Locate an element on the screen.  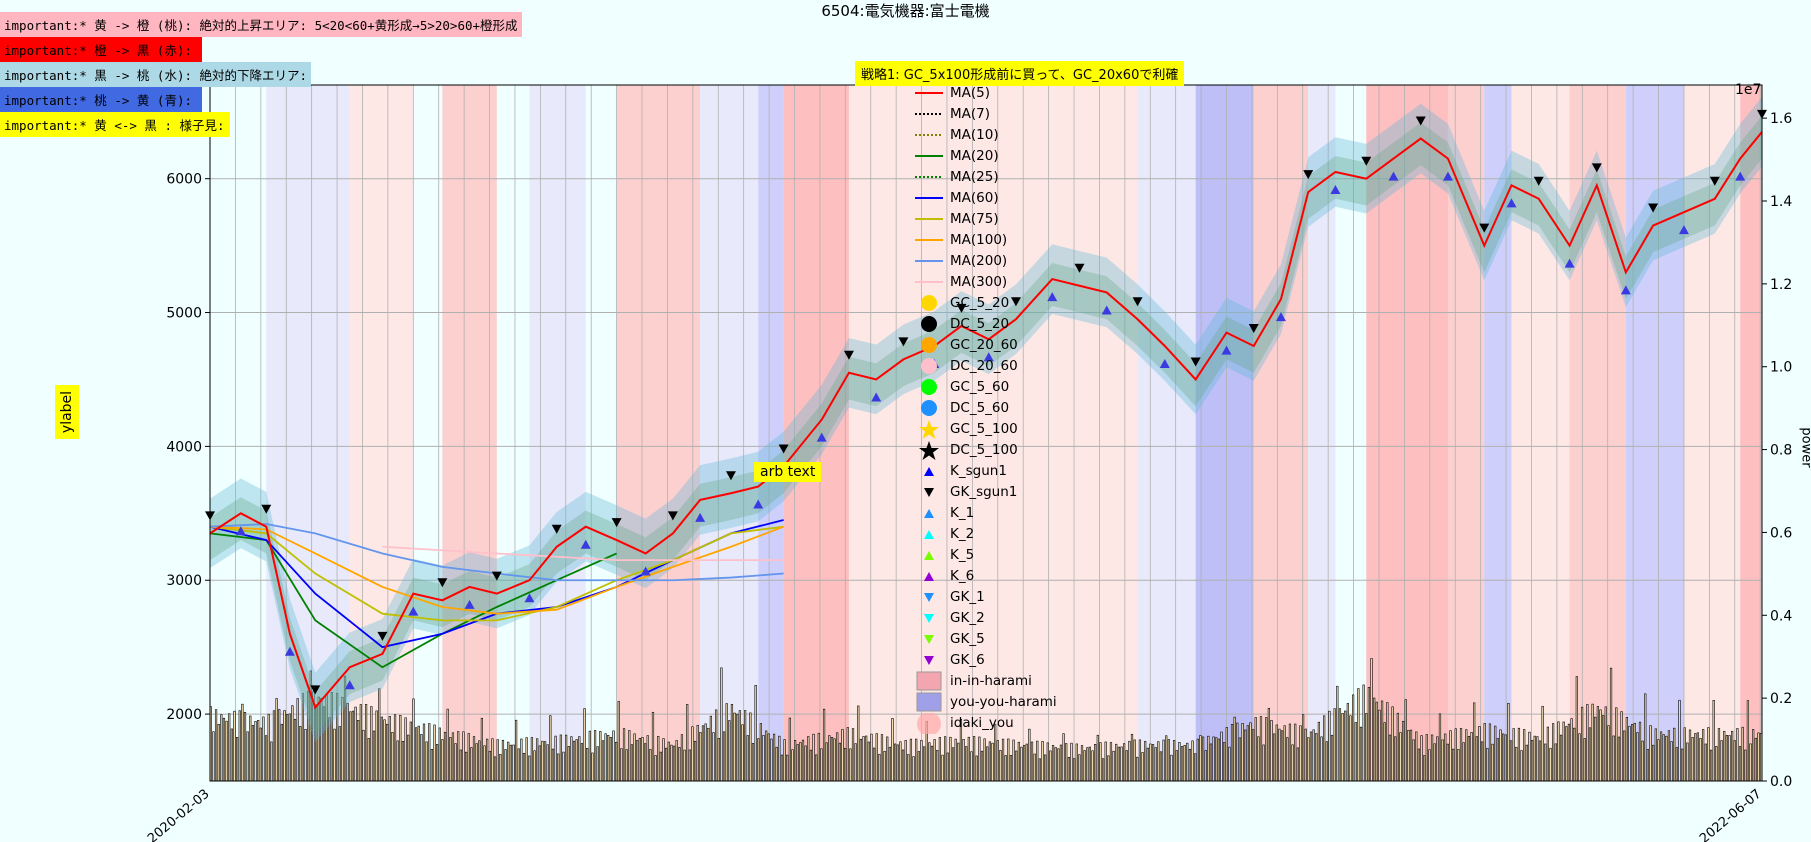
legend-item: GK_sgun1 is located at coordinates (985, 492).